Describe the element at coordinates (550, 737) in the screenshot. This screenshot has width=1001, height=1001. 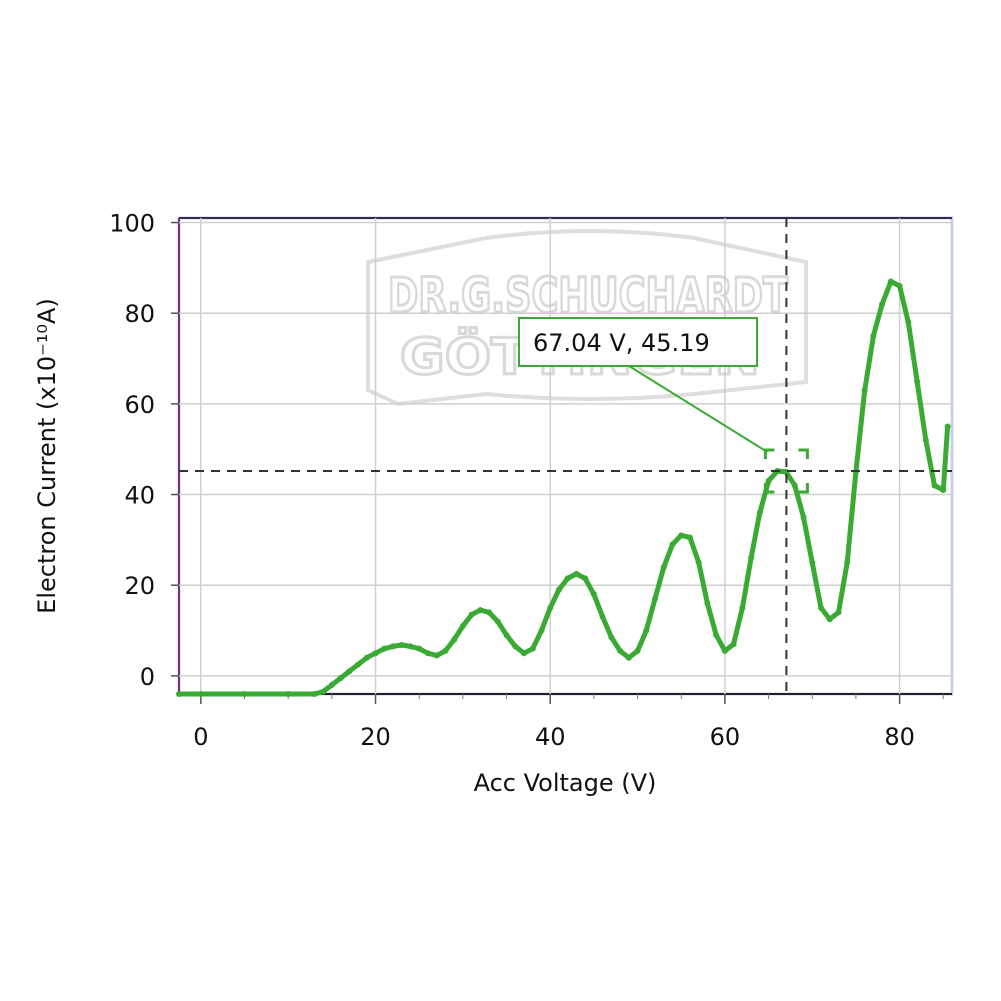
I see `x-tick-label: 40` at that location.